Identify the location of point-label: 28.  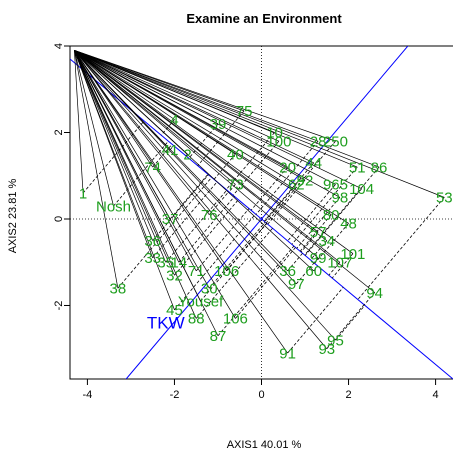
(318, 141).